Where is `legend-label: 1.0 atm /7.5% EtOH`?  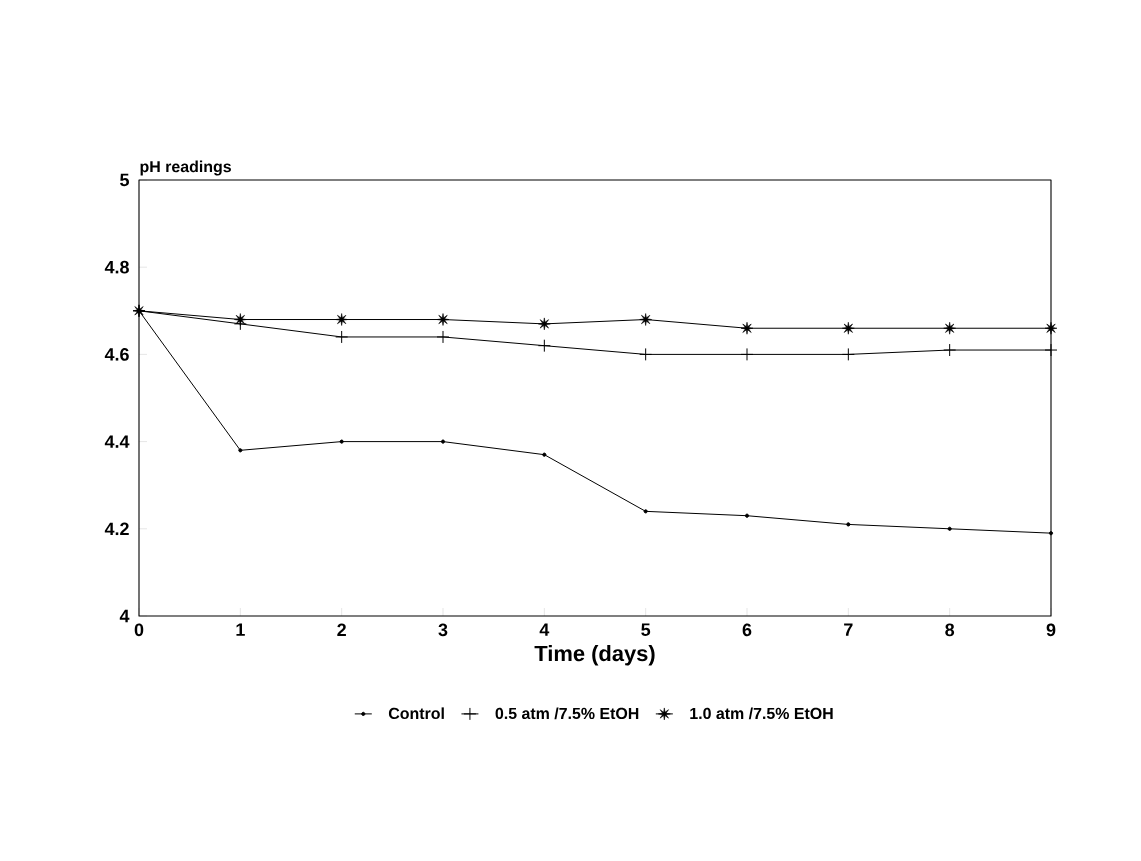 legend-label: 1.0 atm /7.5% EtOH is located at coordinates (761, 713).